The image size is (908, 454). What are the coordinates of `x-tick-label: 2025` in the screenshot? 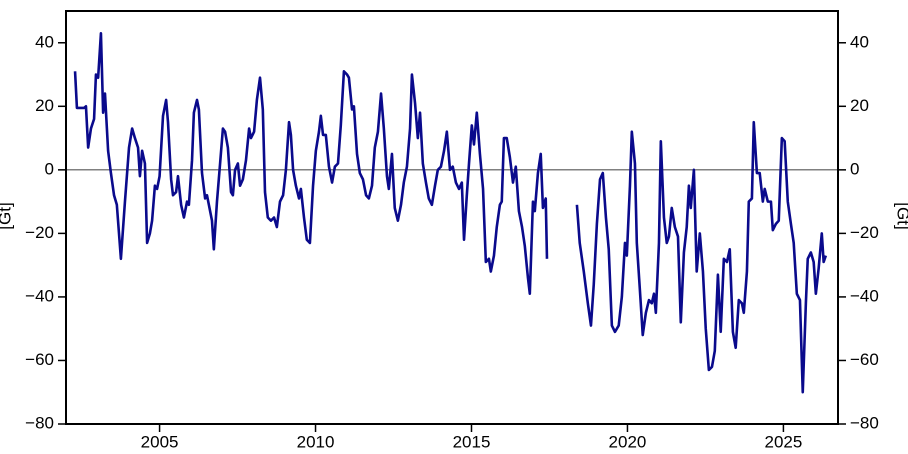 It's located at (784, 441).